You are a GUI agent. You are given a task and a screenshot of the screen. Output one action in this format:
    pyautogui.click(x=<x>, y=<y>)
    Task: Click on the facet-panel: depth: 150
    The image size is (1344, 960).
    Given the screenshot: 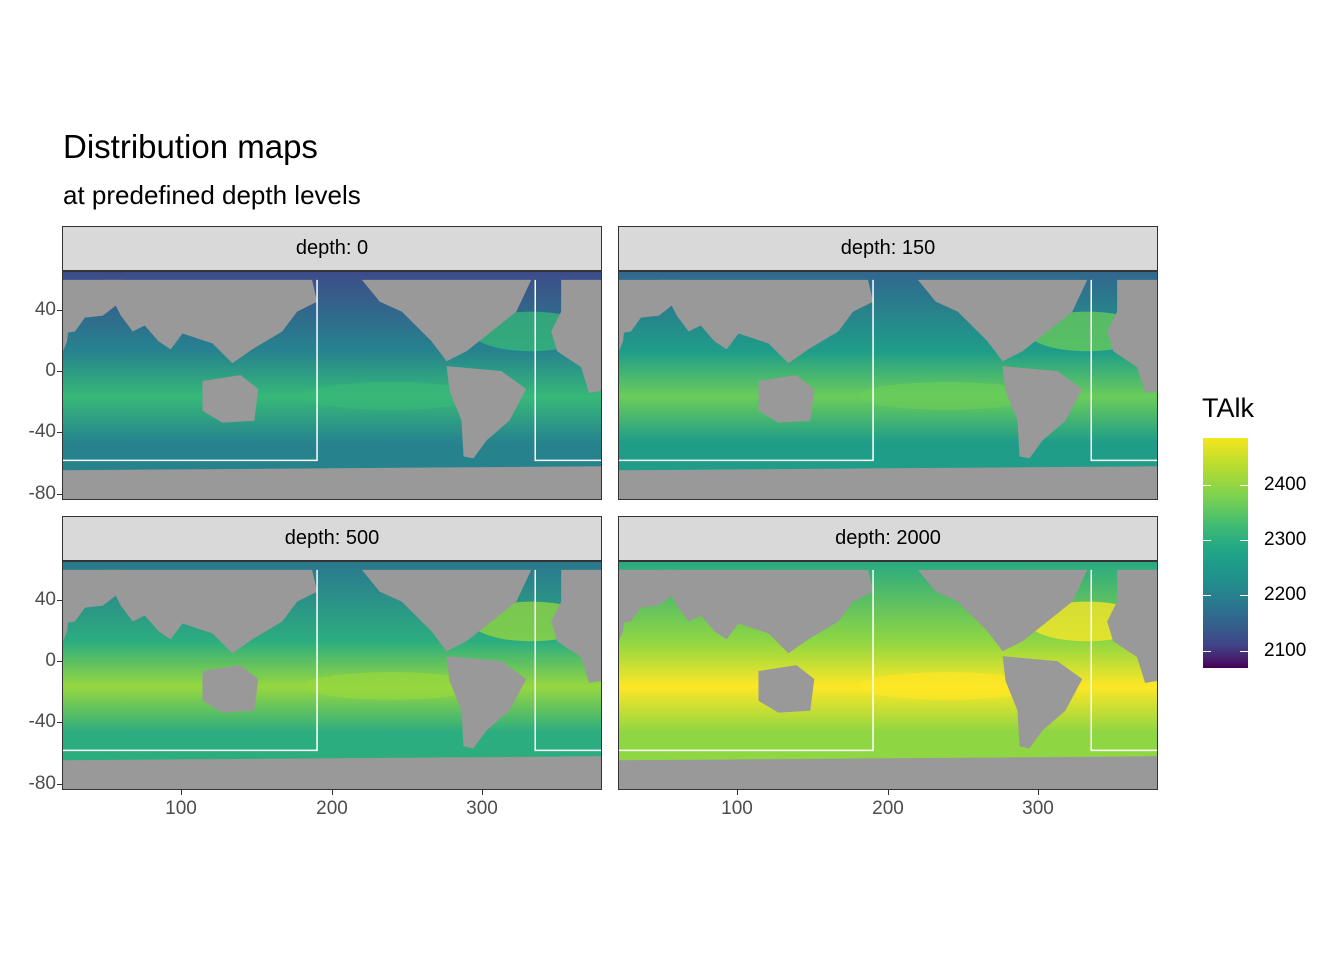 What is the action you would take?
    pyautogui.click(x=888, y=363)
    